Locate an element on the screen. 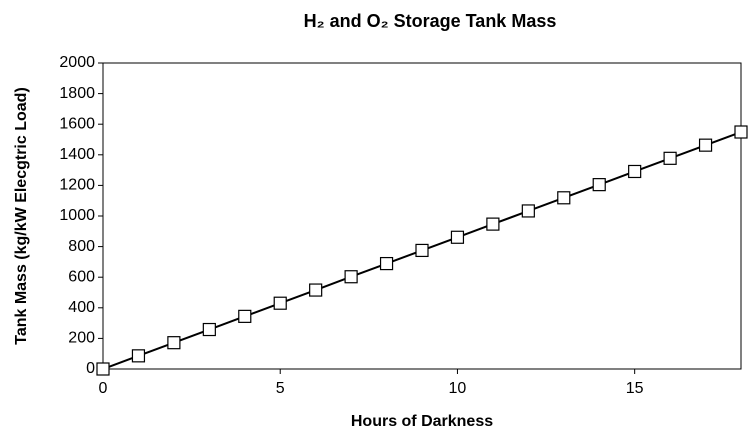  chart-title: H₂ and O₂ Storage Tank Mass is located at coordinates (430, 21).